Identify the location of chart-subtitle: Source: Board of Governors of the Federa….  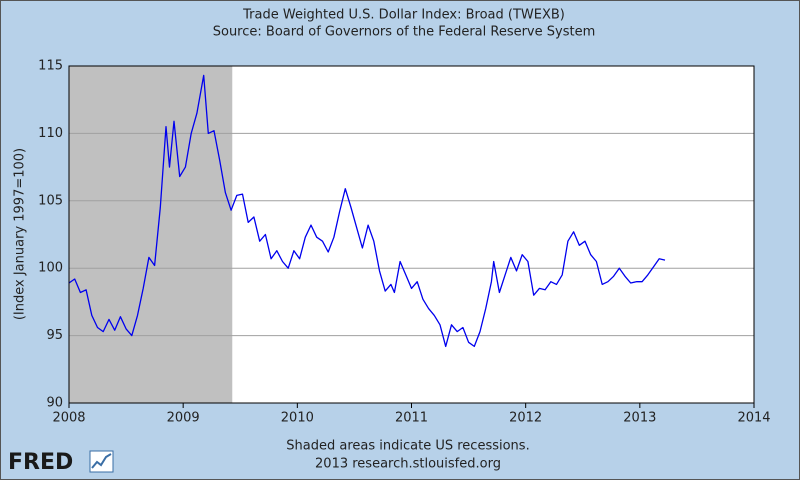
(404, 32).